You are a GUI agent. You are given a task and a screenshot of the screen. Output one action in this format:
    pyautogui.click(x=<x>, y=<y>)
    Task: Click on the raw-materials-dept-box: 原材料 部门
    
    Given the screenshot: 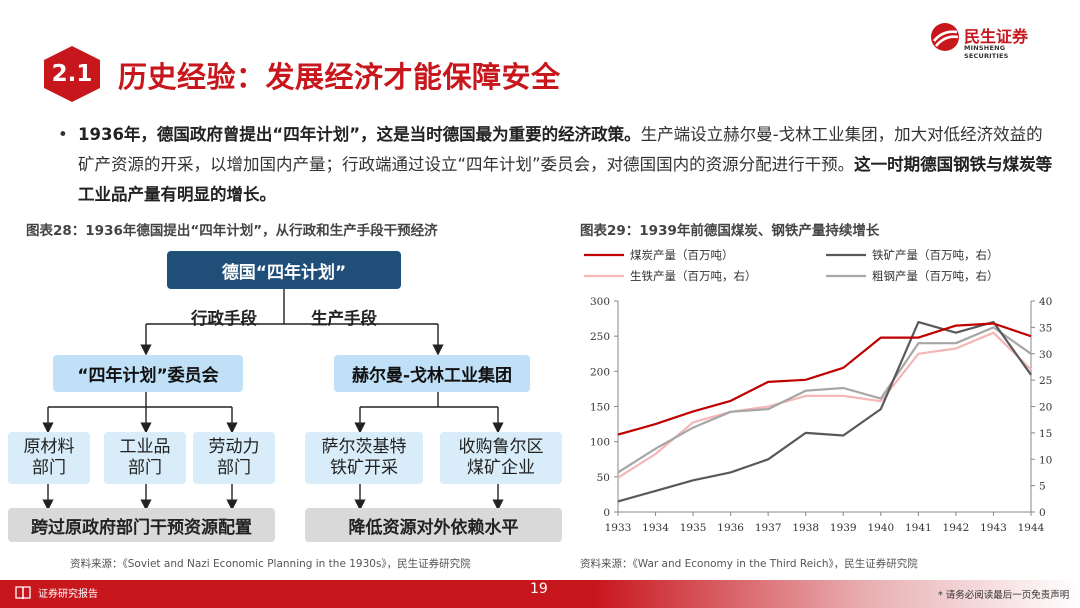 What is the action you would take?
    pyautogui.click(x=49, y=458)
    